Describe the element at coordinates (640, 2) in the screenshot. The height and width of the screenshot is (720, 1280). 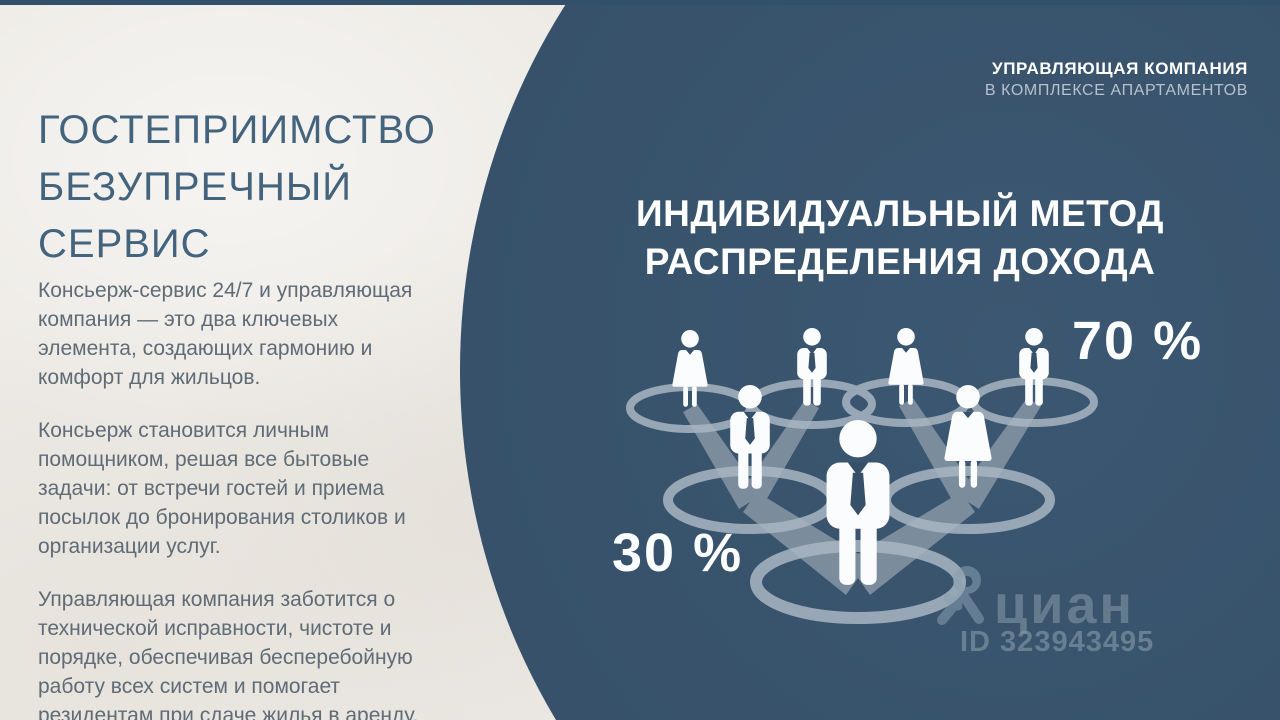
I see `top-edge-strip` at that location.